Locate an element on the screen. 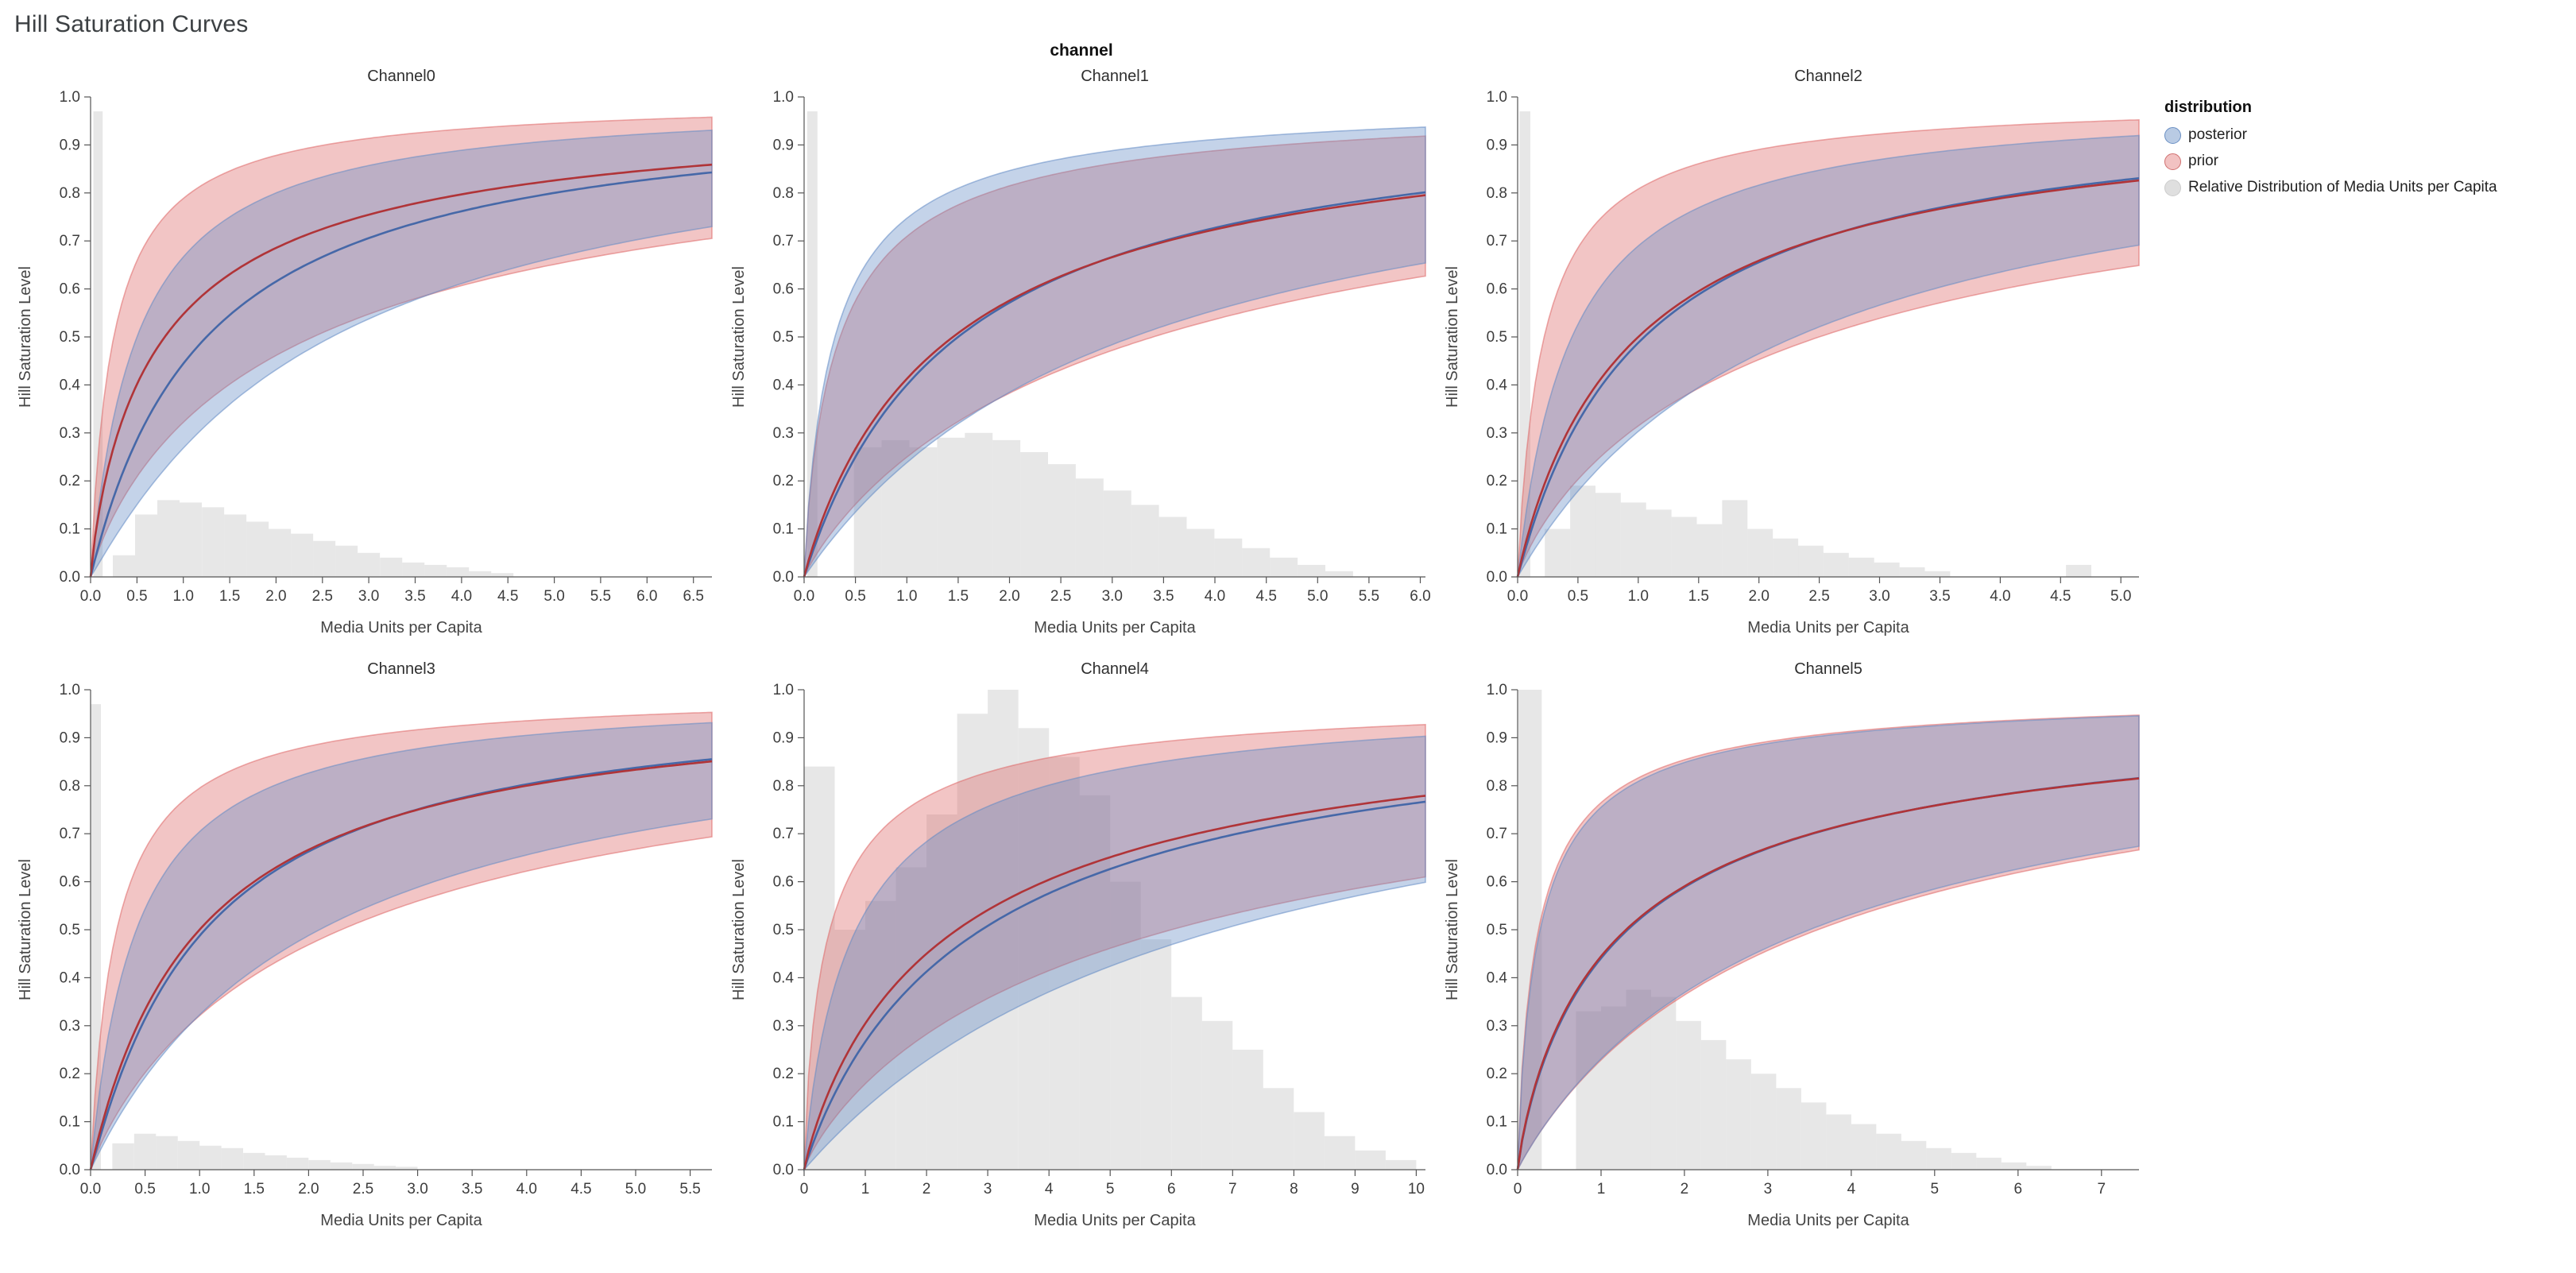 The image size is (2576, 1273). facet-title: Channel2 is located at coordinates (1828, 76).